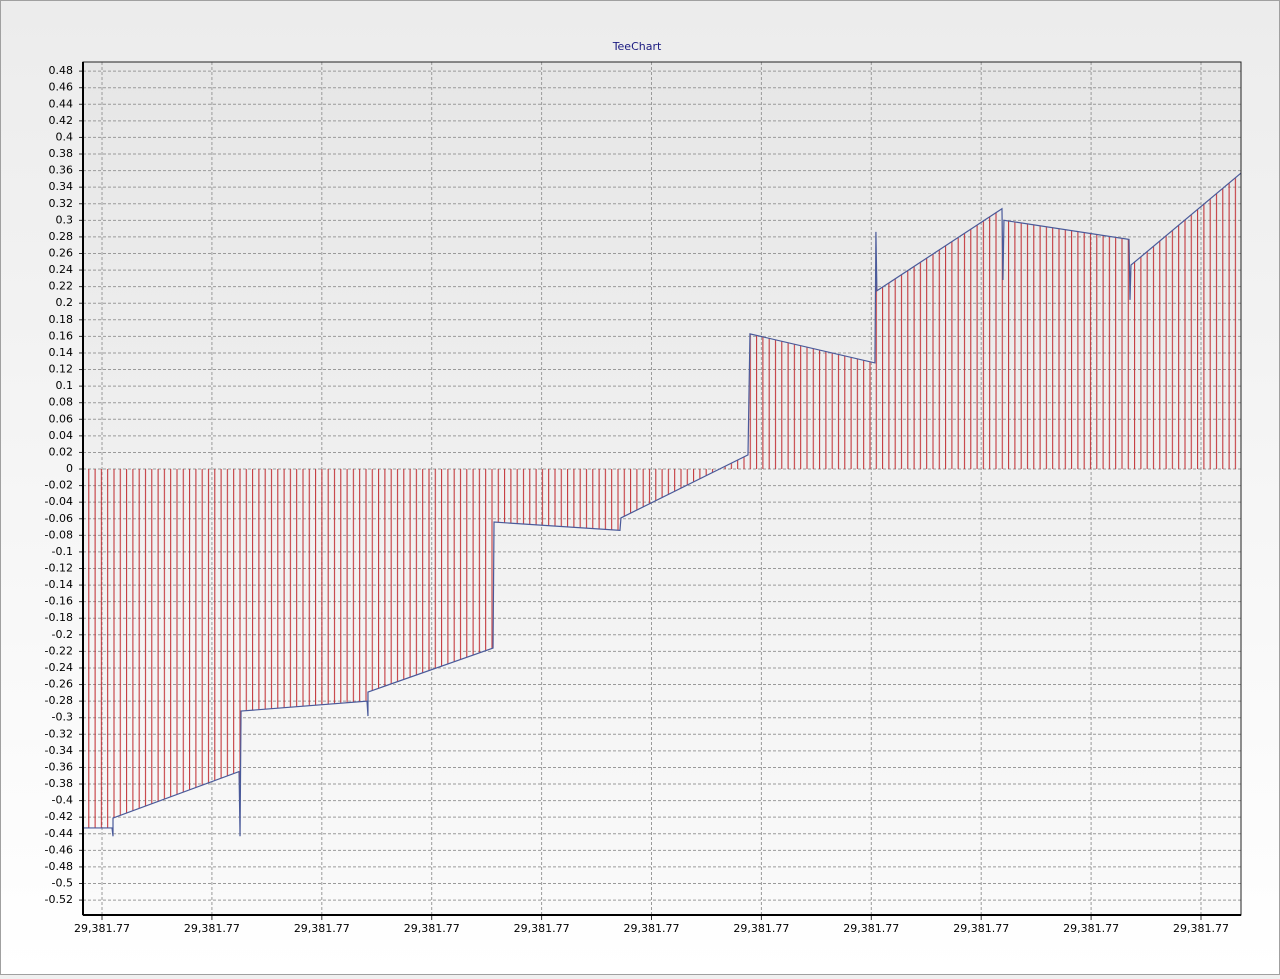 The width and height of the screenshot is (1280, 979). I want to click on y-tick-label: -0.28, so click(59, 700).